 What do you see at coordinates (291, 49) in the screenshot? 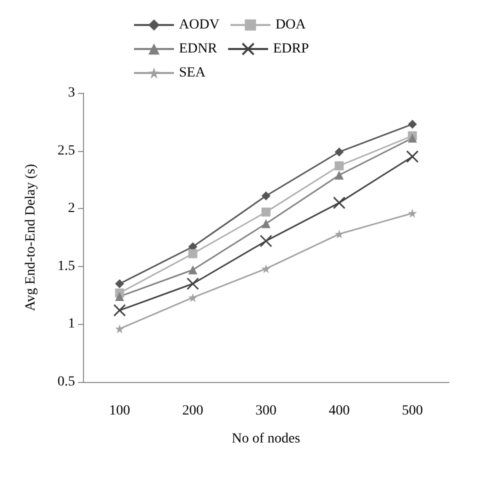
I see `legend-label: EDRP` at bounding box center [291, 49].